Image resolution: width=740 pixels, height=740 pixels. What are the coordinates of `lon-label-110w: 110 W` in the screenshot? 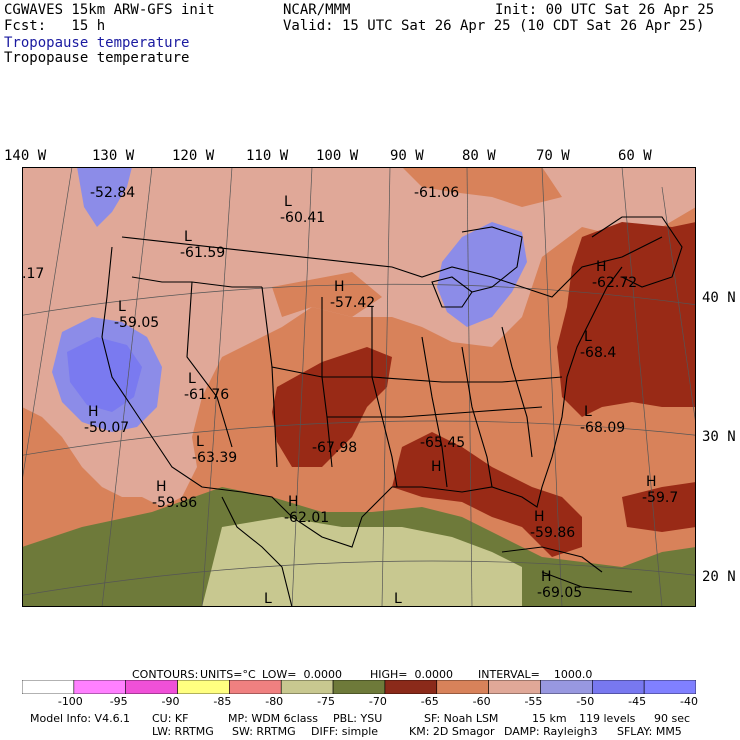 It's located at (267, 156).